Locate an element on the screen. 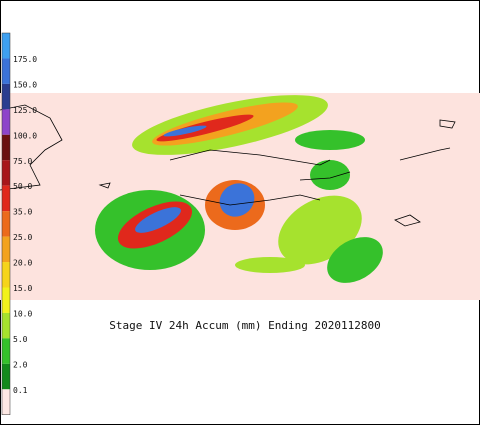  colorbar-label: 10.0 is located at coordinates (22, 313).